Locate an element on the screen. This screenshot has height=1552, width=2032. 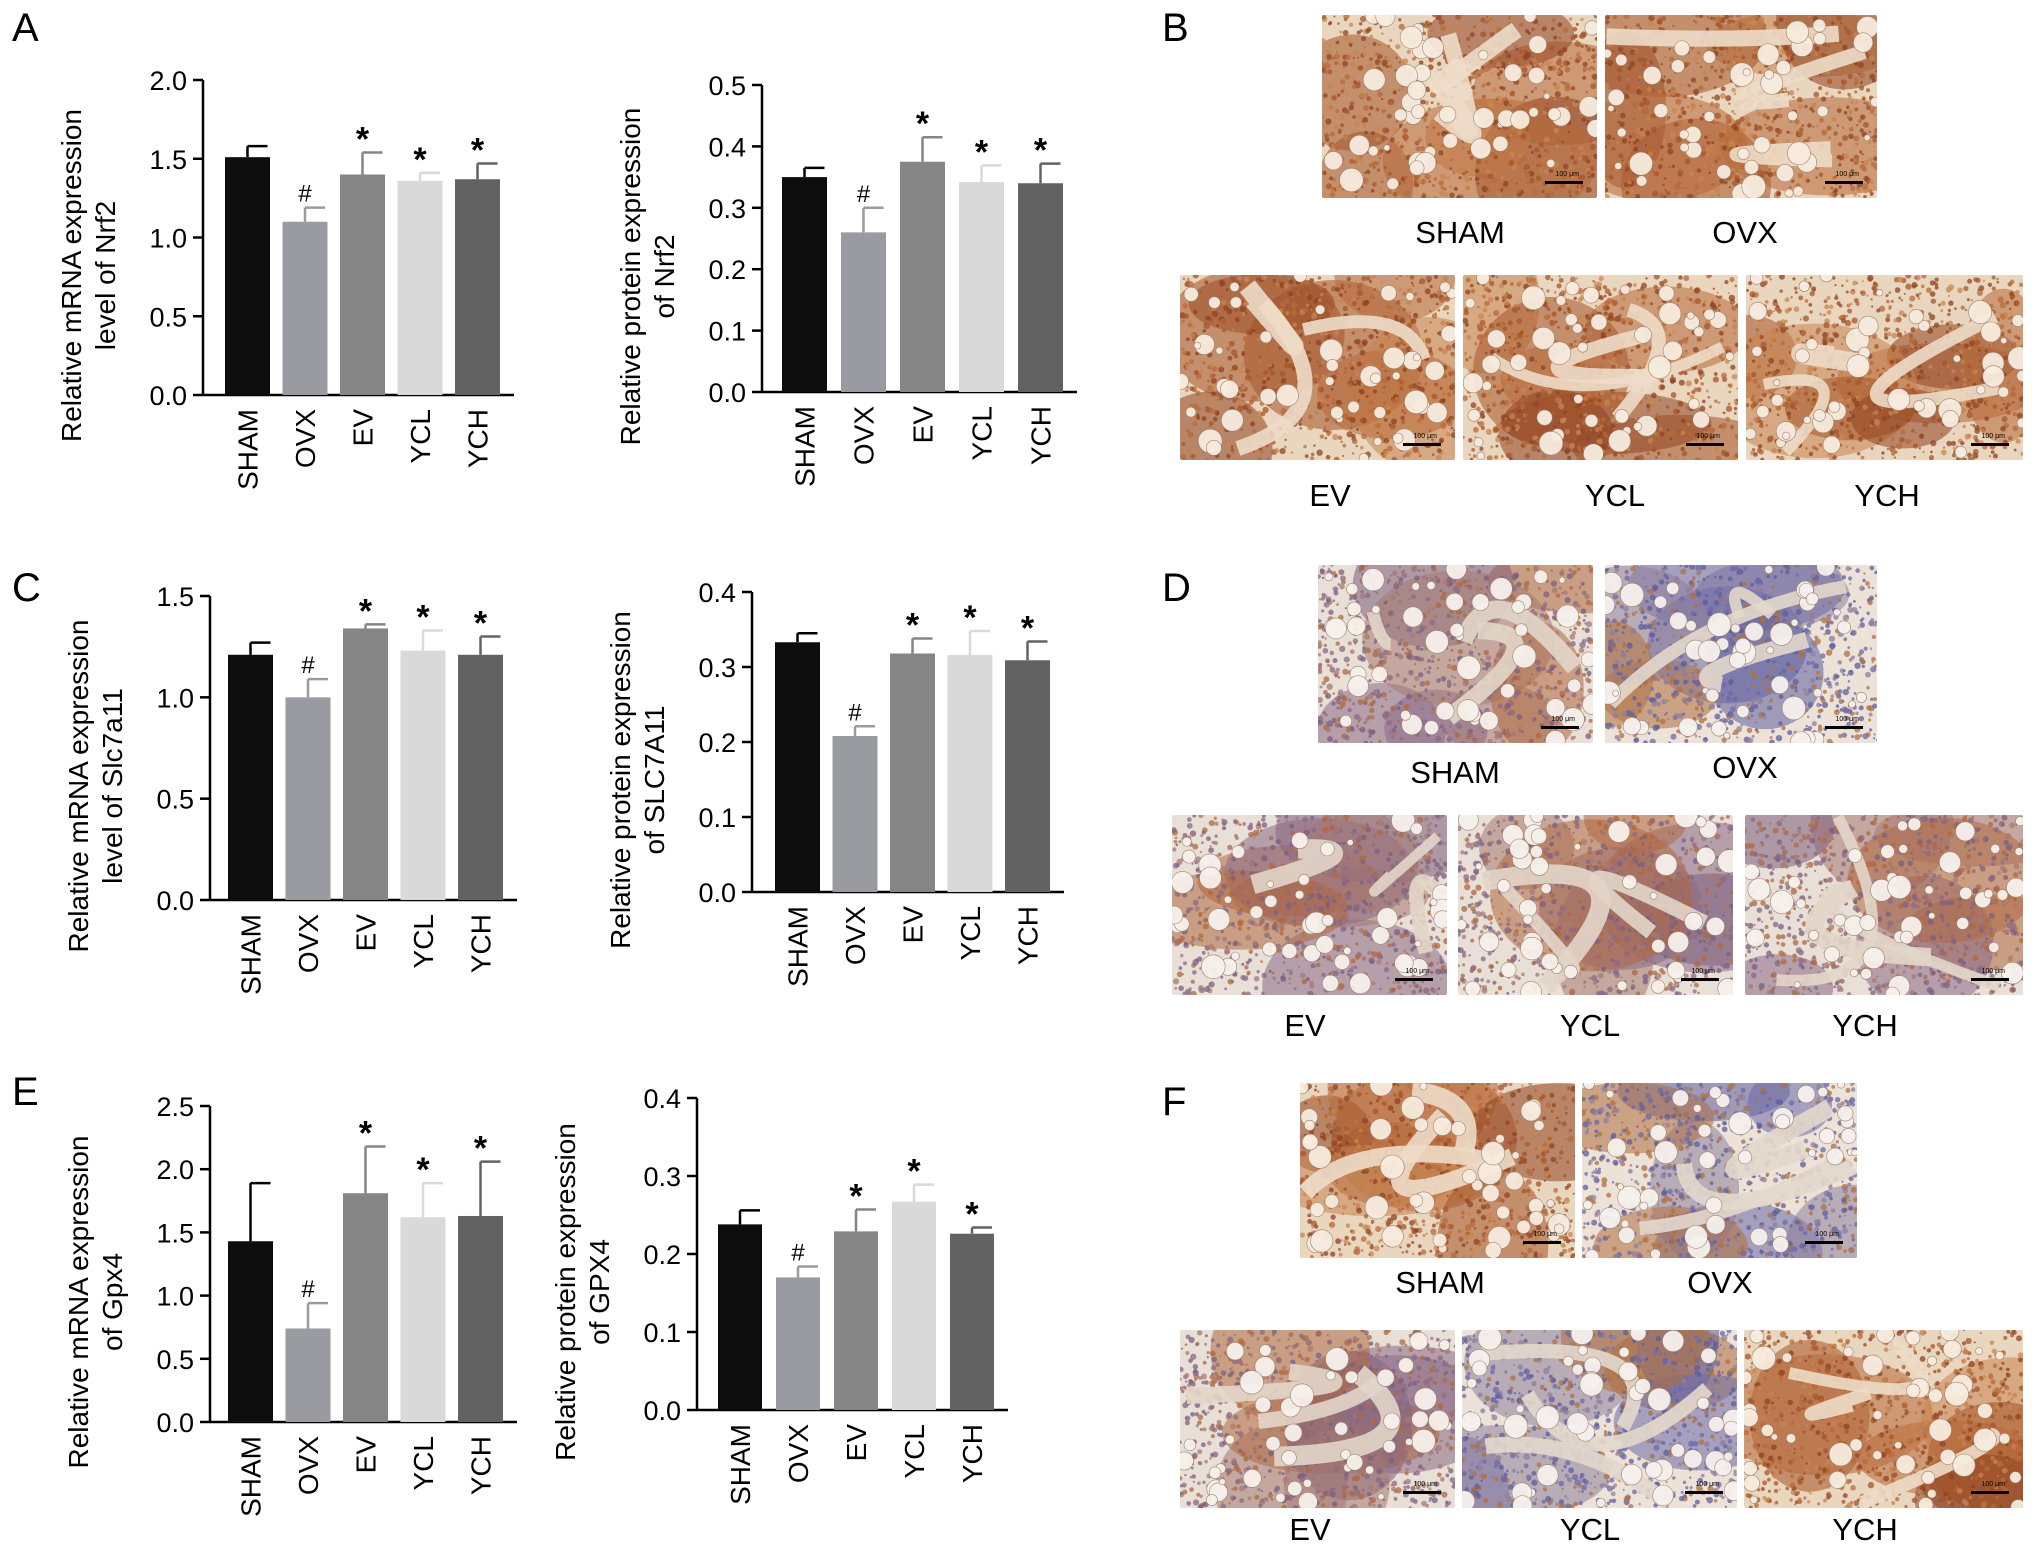
caption-d-sham: SHAM is located at coordinates (1455, 772).